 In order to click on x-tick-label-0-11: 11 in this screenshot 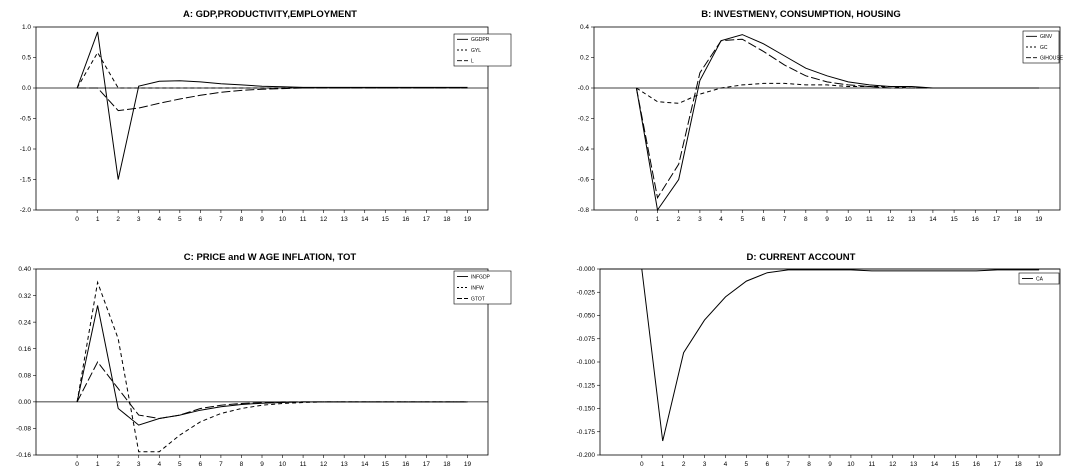, I will do `click(303, 219)`.